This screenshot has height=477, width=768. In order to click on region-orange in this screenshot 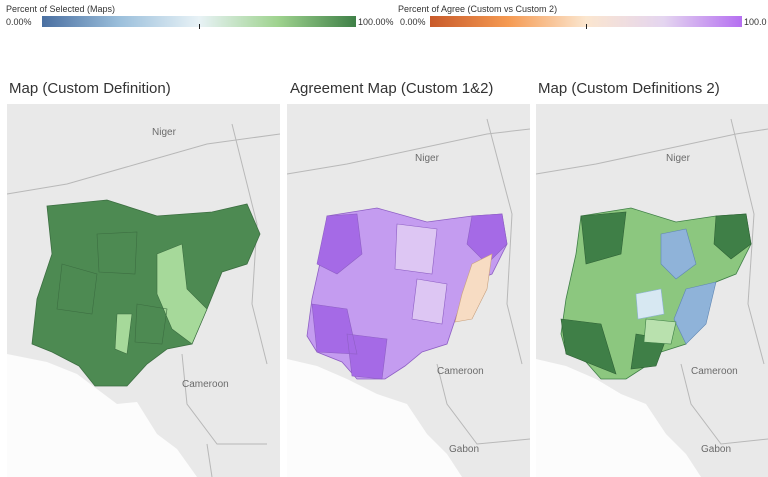, I will do `click(473, 288)`.